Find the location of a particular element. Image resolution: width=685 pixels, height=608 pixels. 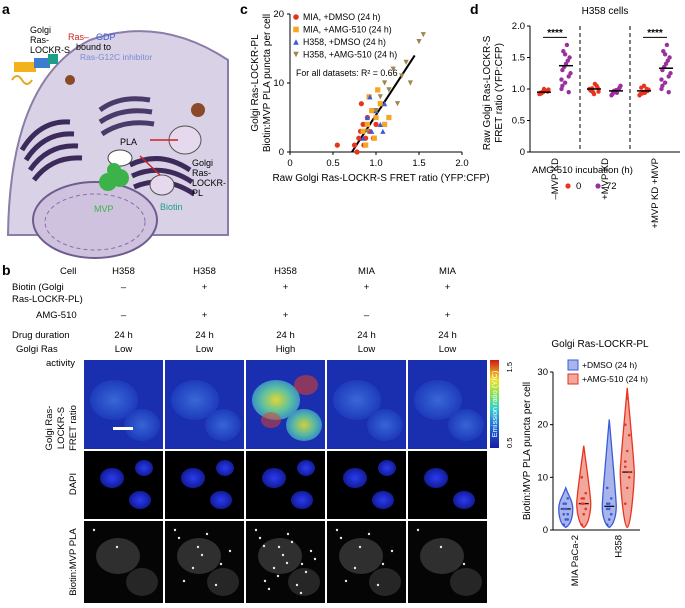

row-label-dapi: DAPI is located at coordinates (73, 484).